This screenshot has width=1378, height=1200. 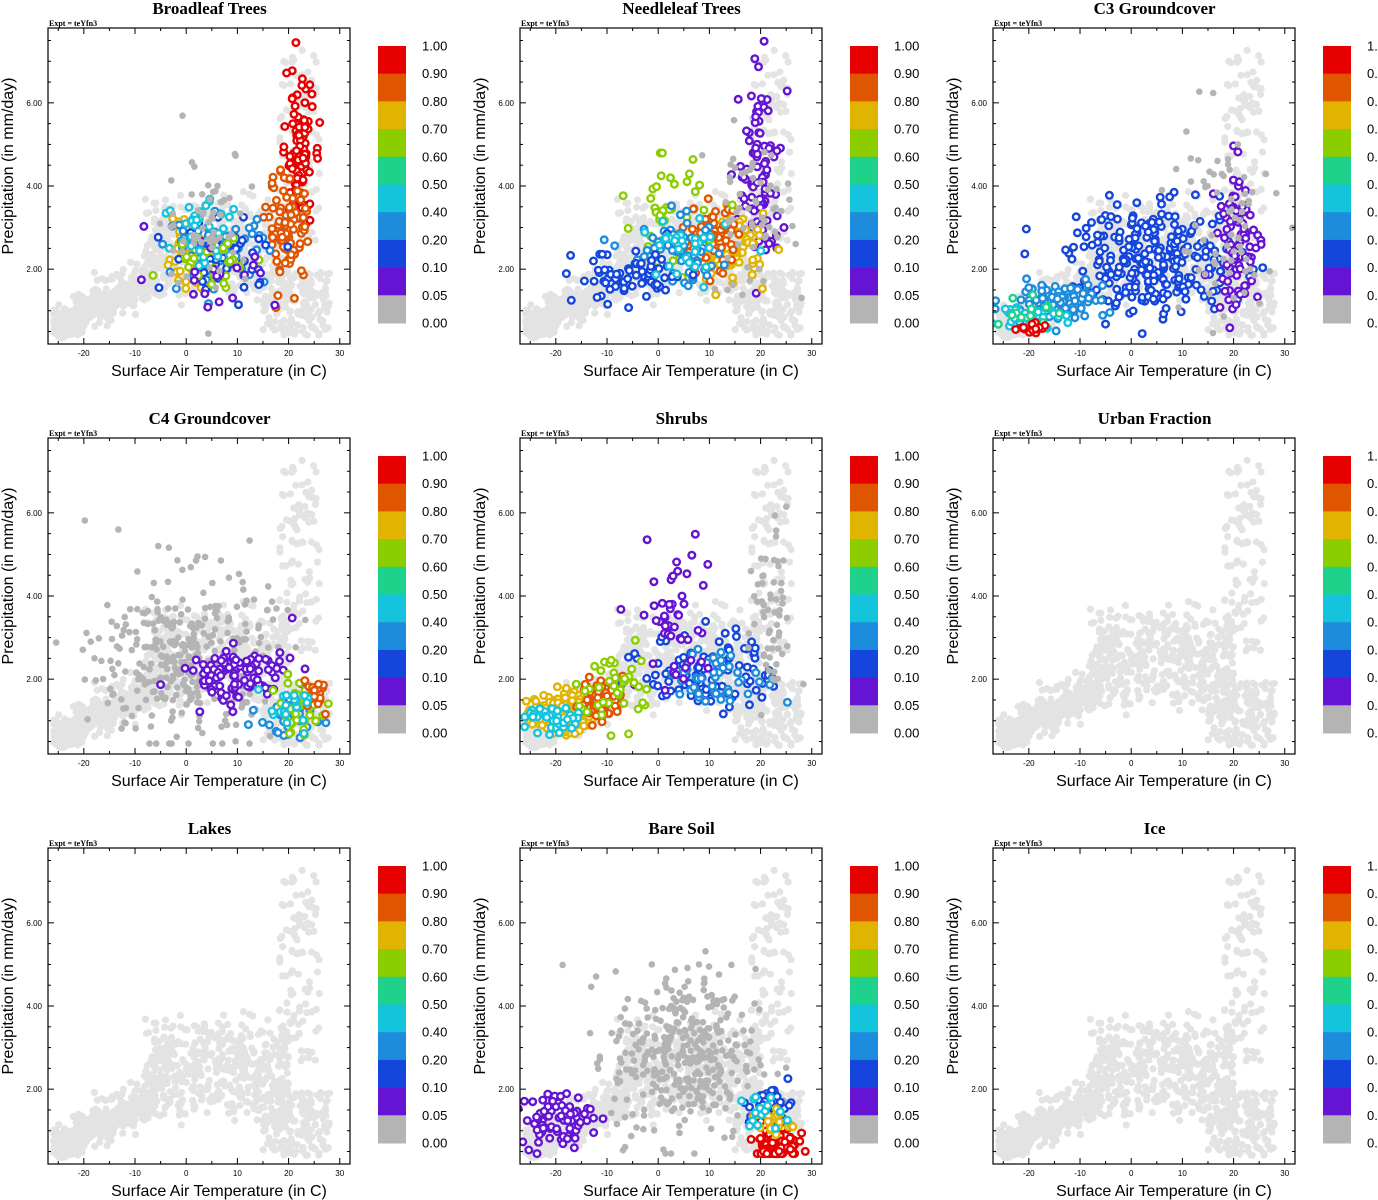 I want to click on colorbar-label: 0.10, so click(x=434, y=267).